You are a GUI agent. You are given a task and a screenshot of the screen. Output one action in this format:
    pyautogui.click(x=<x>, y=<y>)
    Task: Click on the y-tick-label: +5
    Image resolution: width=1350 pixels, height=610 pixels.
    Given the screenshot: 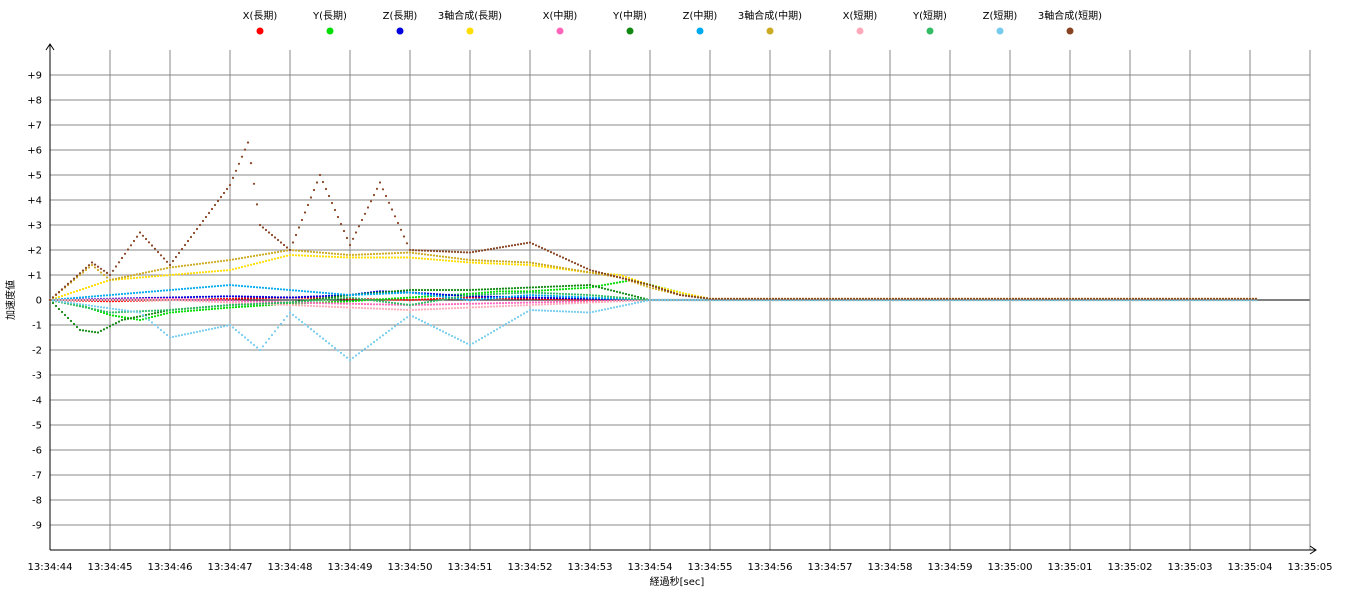 What is the action you would take?
    pyautogui.click(x=34, y=176)
    